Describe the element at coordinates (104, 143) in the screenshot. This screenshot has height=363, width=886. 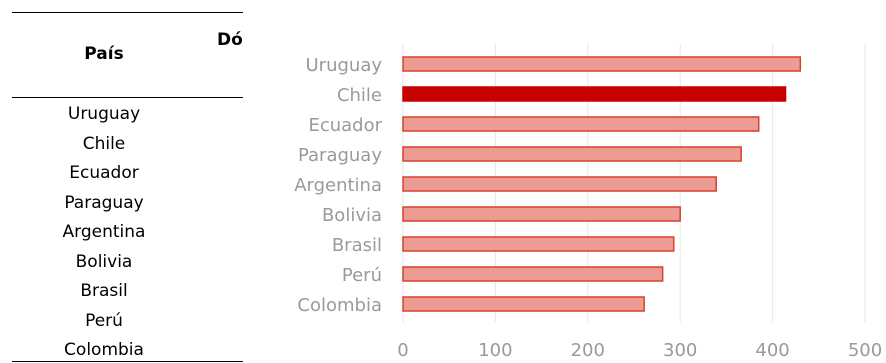
I see `table-row: Chile` at that location.